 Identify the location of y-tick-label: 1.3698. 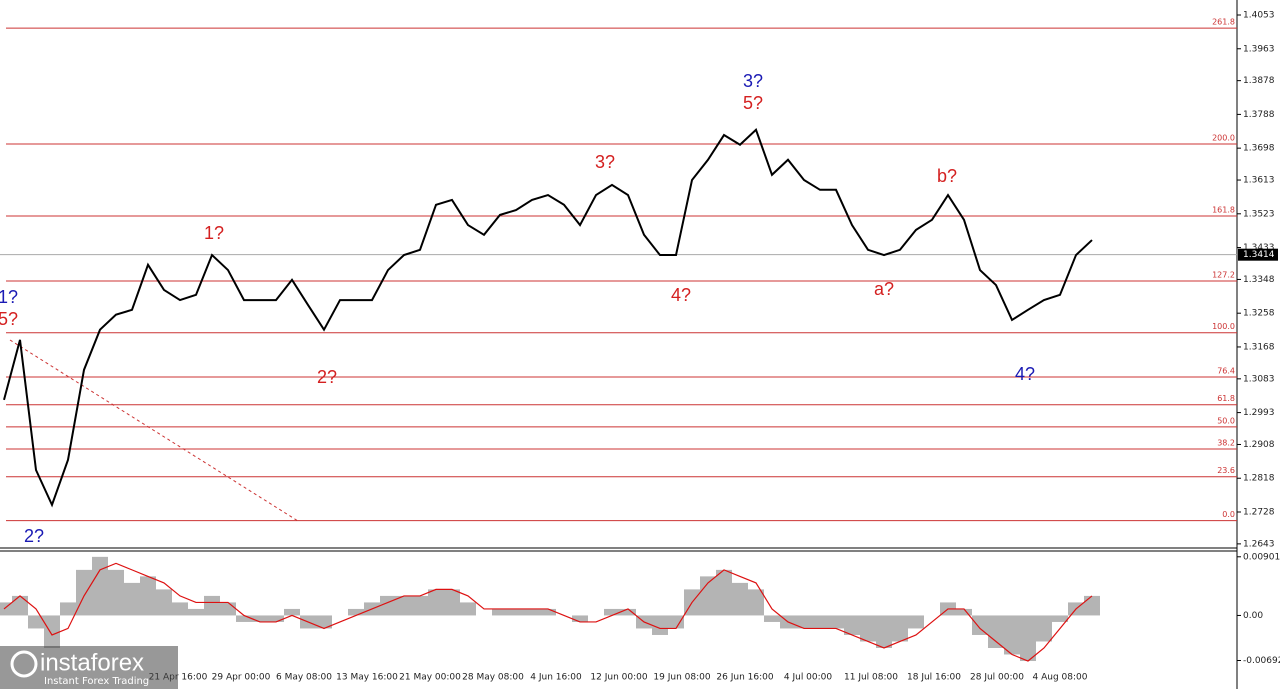
(1259, 149).